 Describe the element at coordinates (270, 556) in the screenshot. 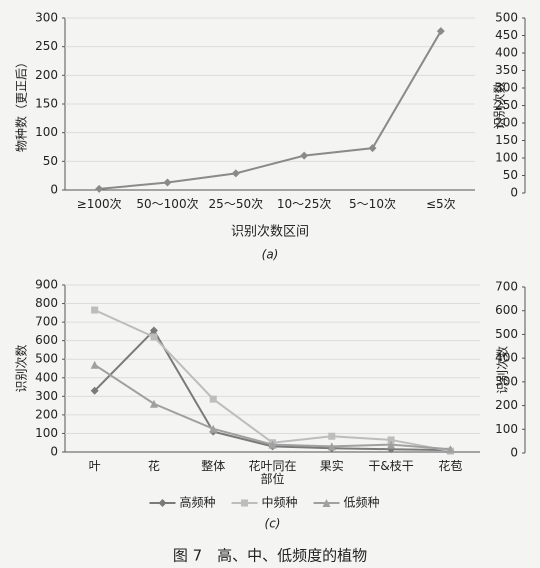

I see `figure-caption: 图 7 高、中、低频度的植物` at that location.